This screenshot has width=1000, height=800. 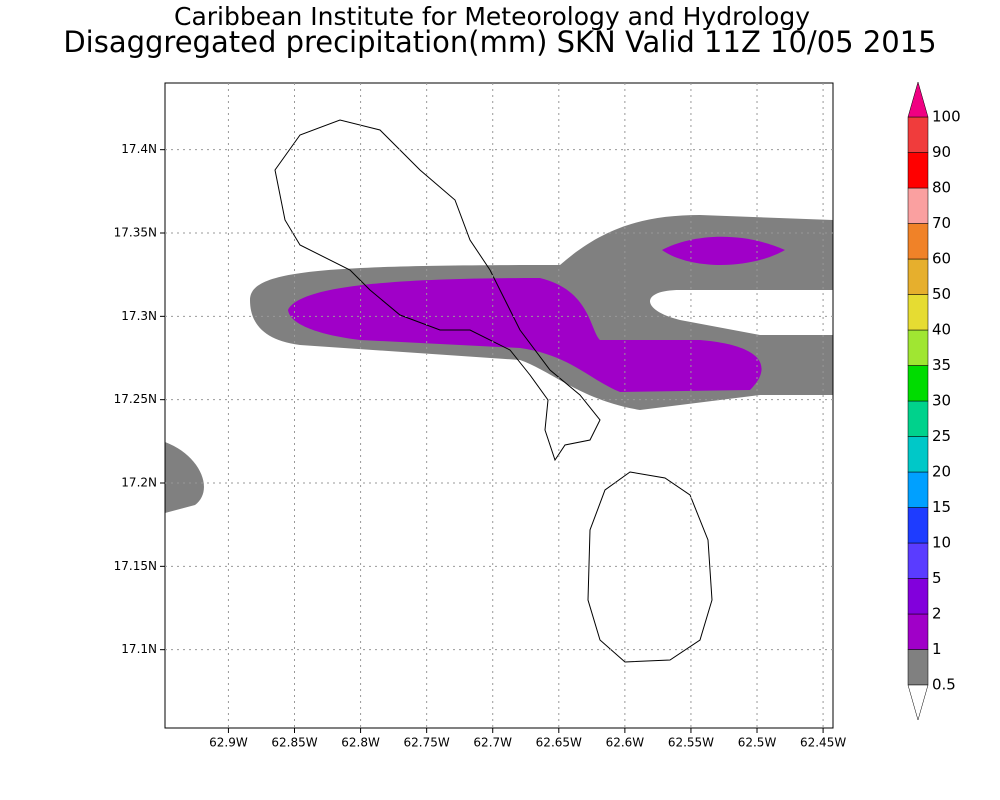 I want to click on colorbar-label: 15, so click(x=941, y=507).